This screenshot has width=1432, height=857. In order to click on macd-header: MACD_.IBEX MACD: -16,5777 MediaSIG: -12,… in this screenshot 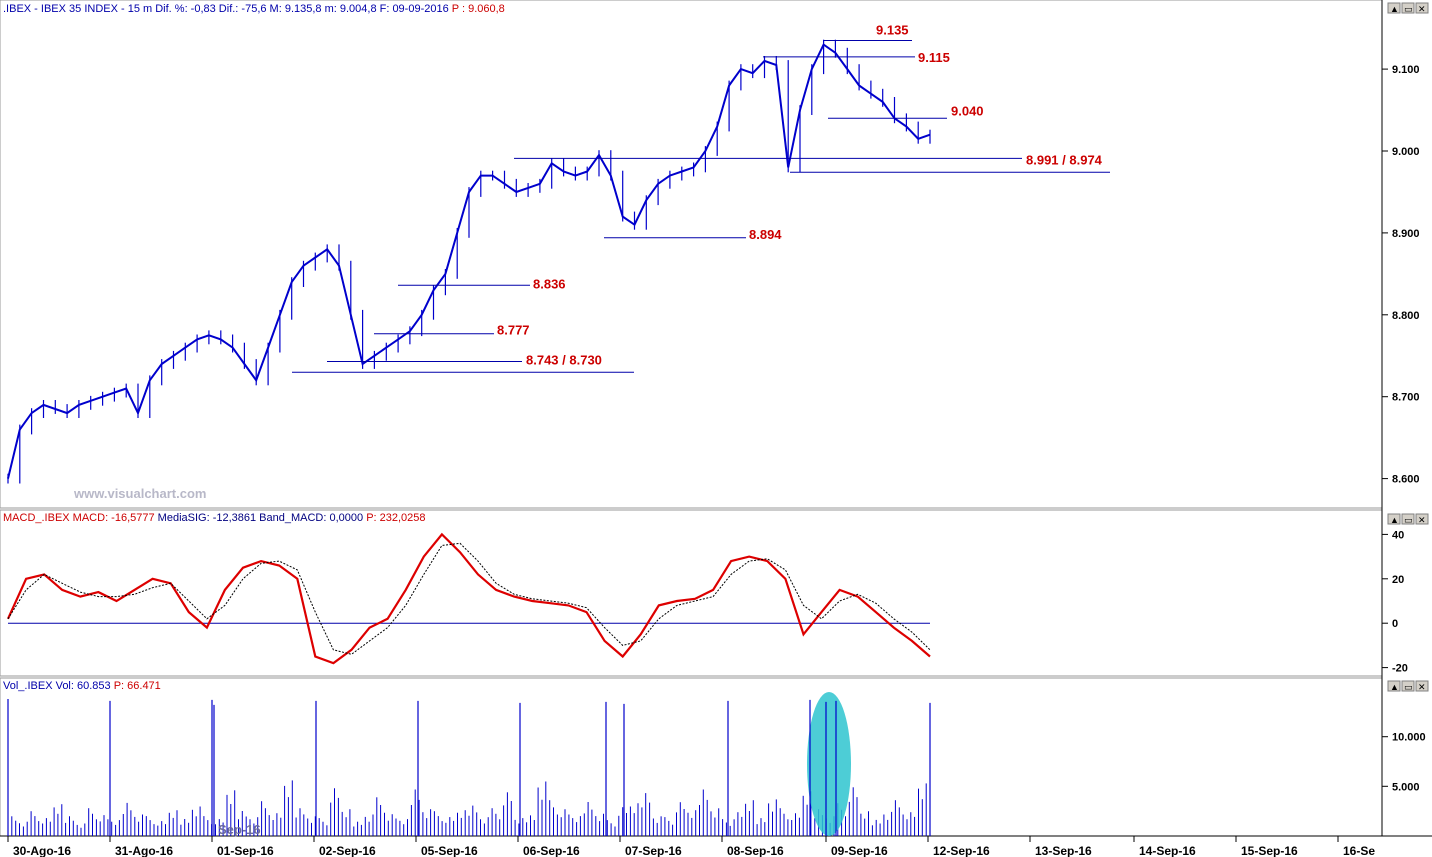, I will do `click(214, 518)`.